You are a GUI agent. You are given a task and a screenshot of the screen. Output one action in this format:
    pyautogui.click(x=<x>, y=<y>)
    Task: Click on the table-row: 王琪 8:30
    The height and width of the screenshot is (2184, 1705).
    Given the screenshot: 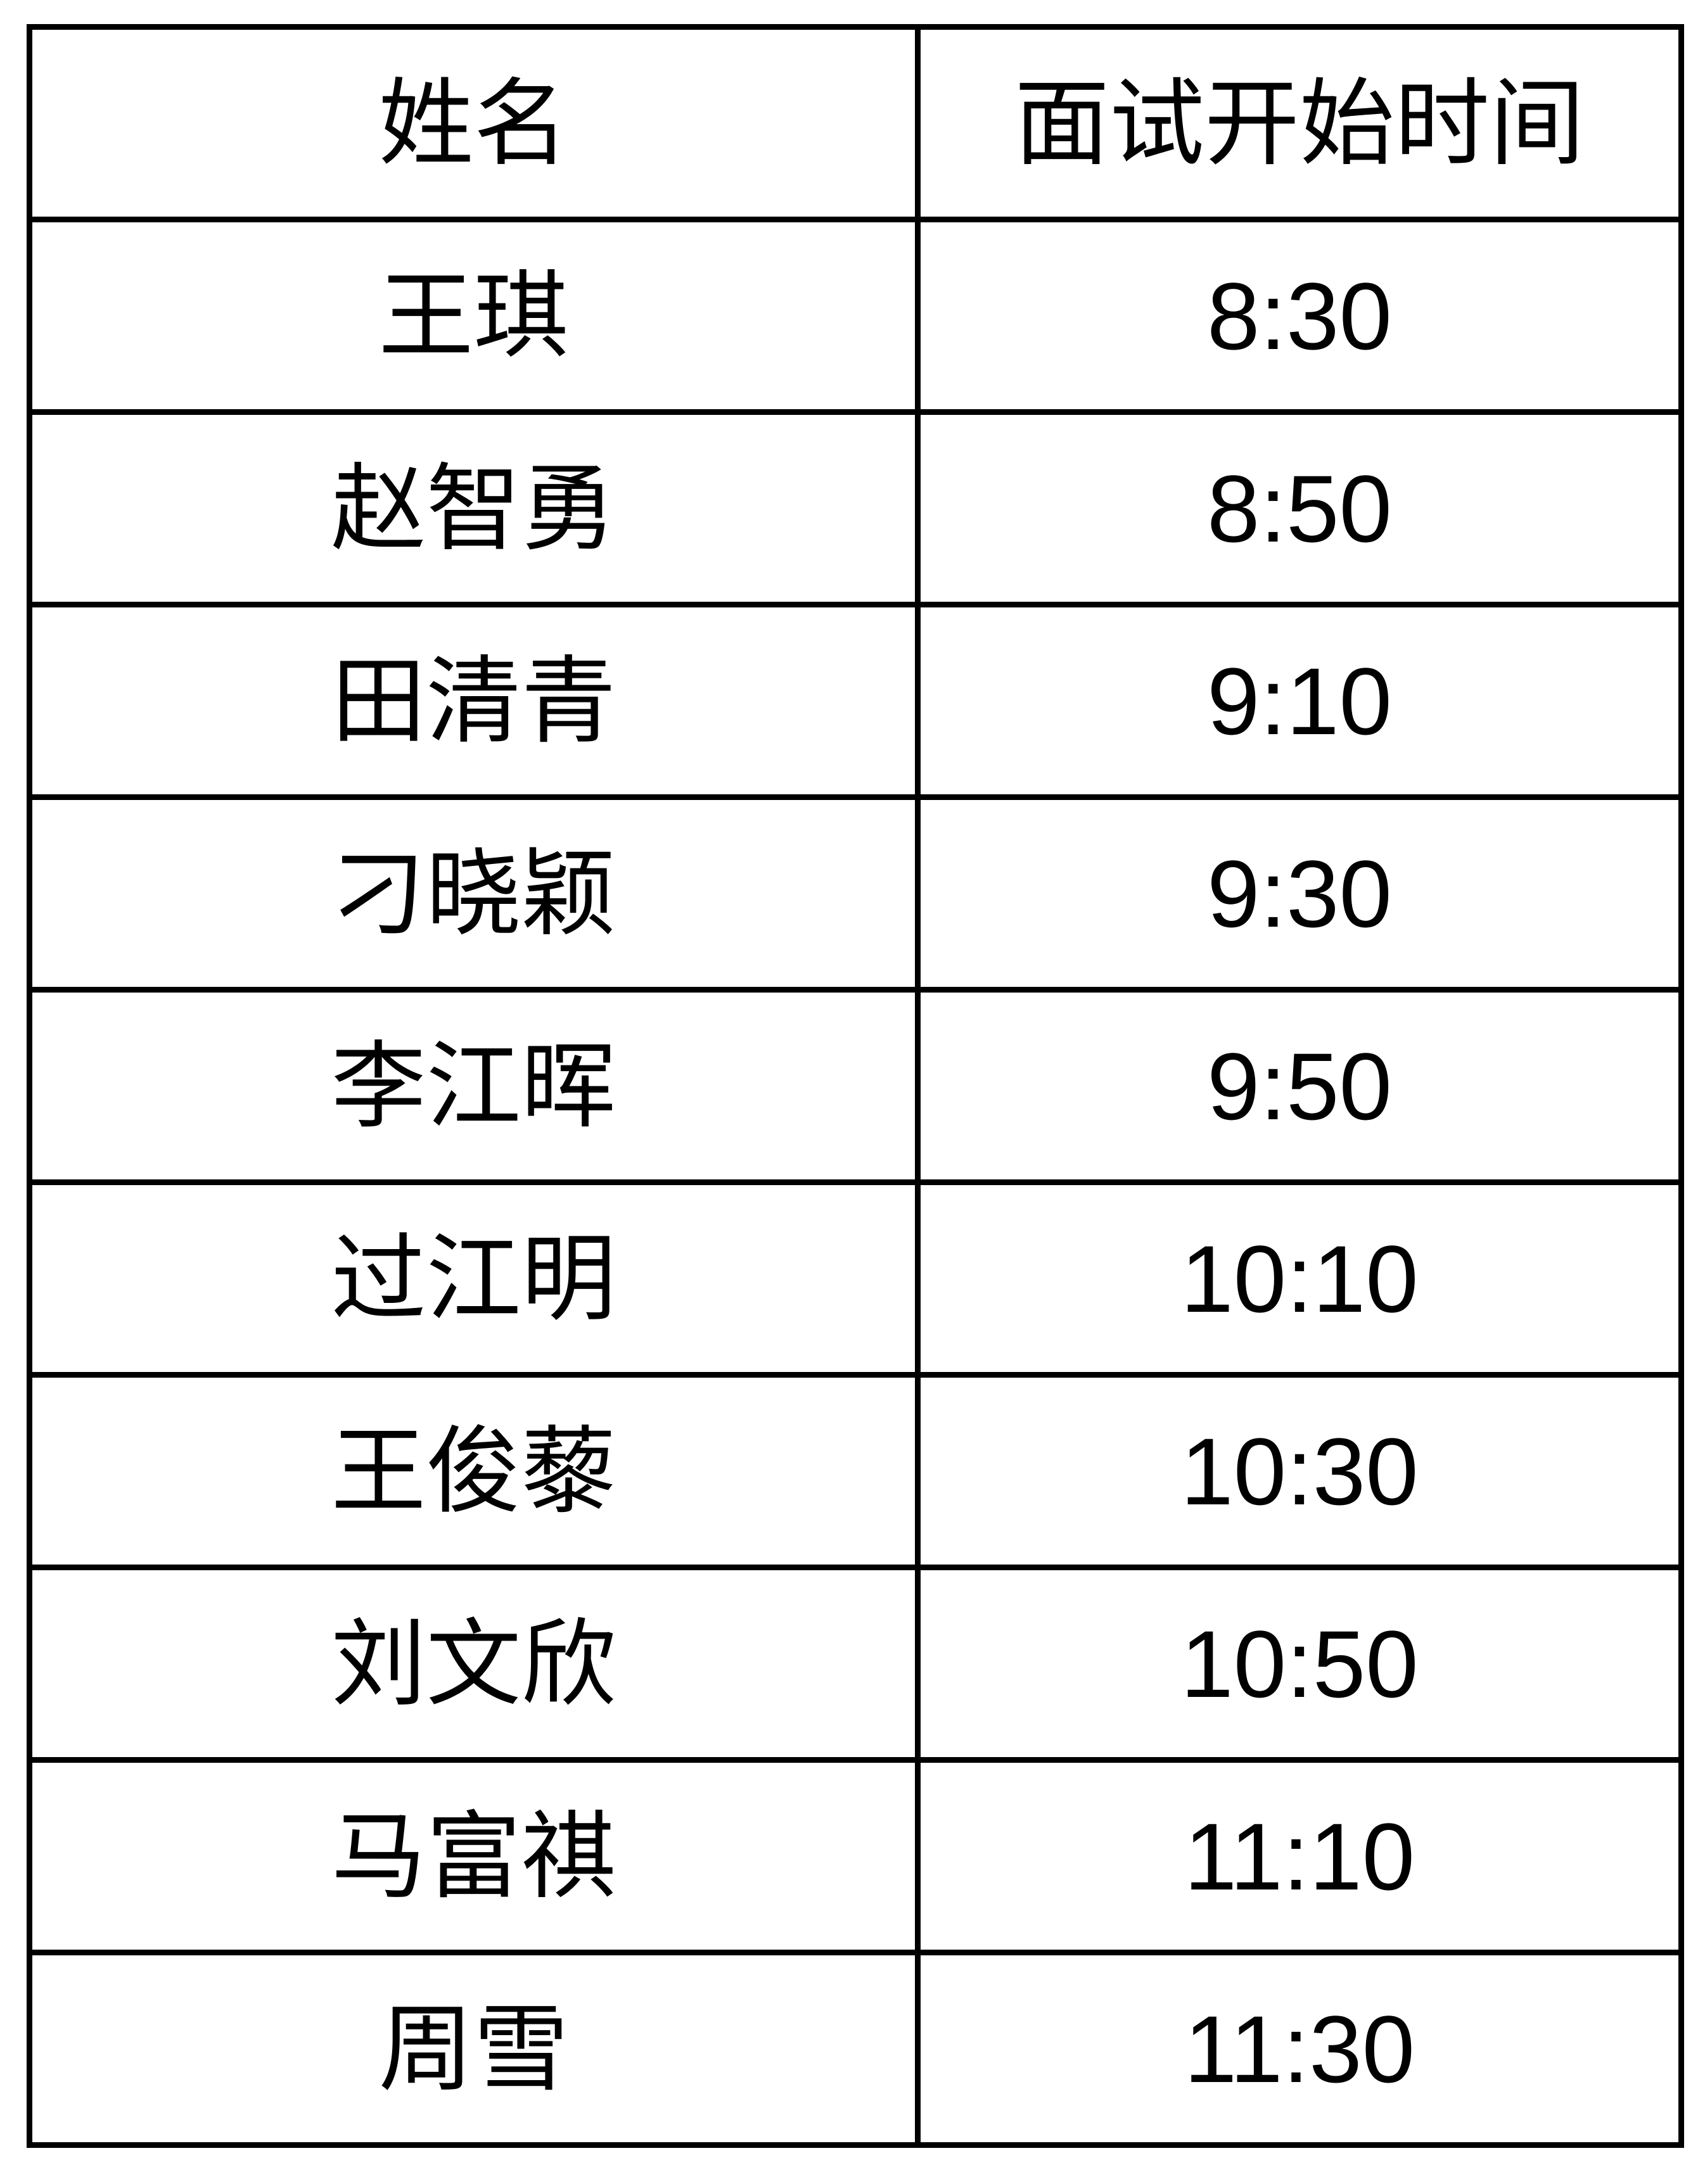 What is the action you would take?
    pyautogui.click(x=856, y=316)
    